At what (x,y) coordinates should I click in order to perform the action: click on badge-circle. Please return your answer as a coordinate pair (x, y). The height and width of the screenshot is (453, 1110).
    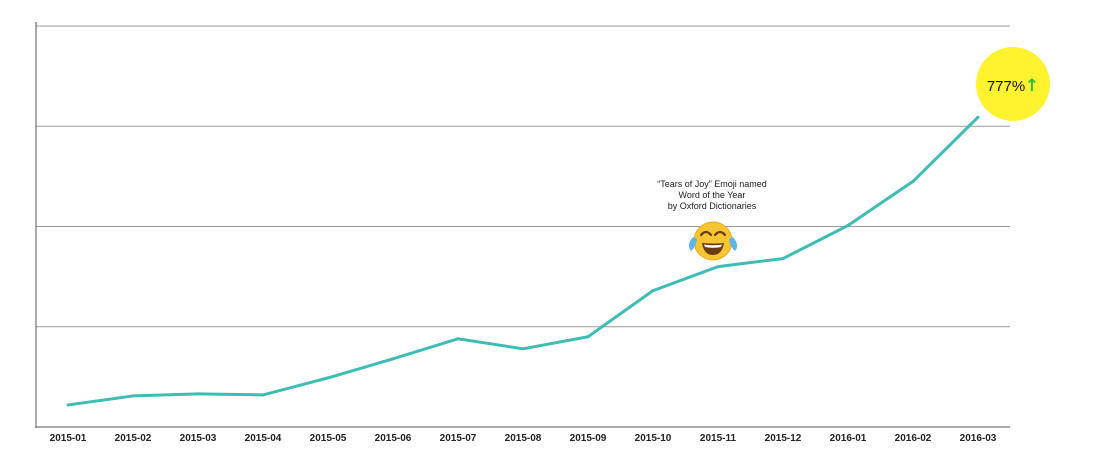
    Looking at the image, I should click on (1013, 84).